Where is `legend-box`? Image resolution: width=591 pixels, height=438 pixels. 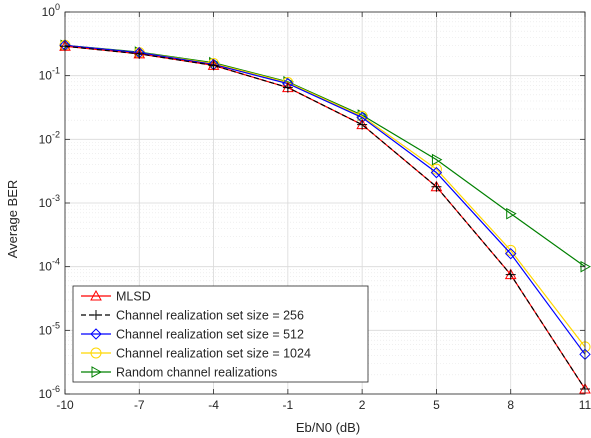 legend-box is located at coordinates (220, 334).